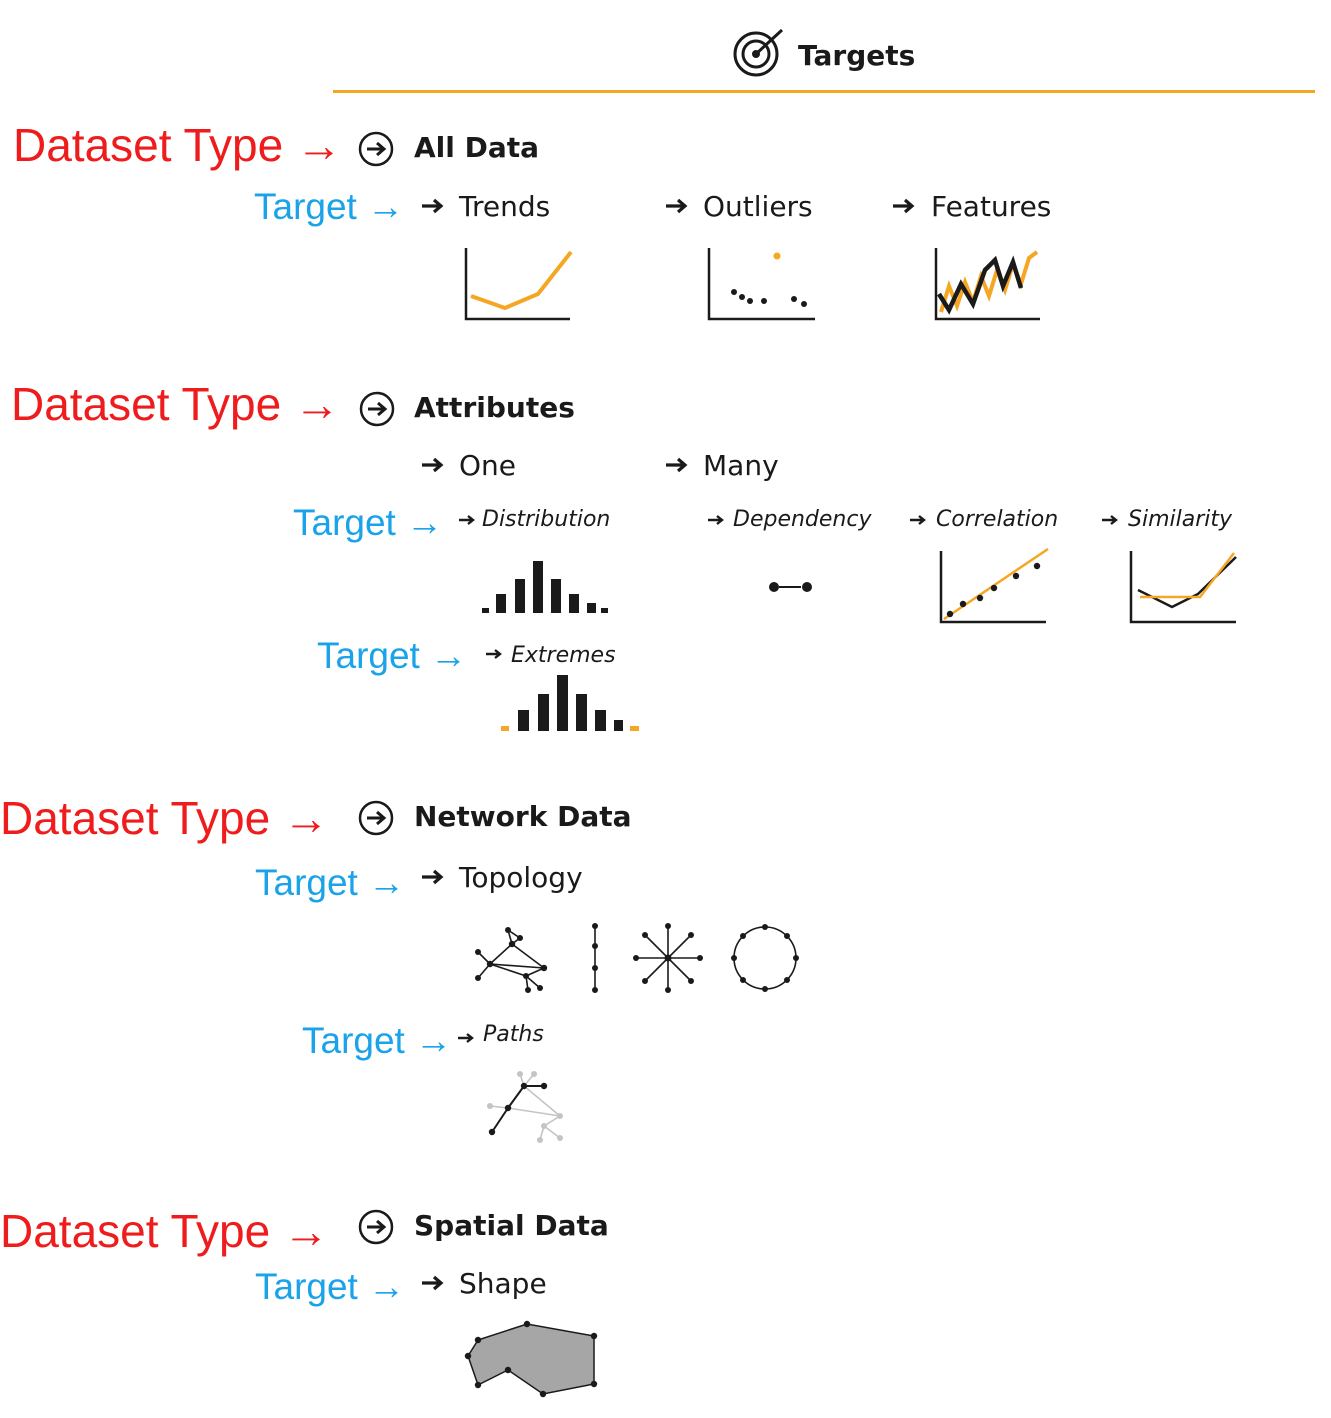 This screenshot has width=1331, height=1418. Describe the element at coordinates (790, 587) in the screenshot. I see `dependency-glyph` at that location.